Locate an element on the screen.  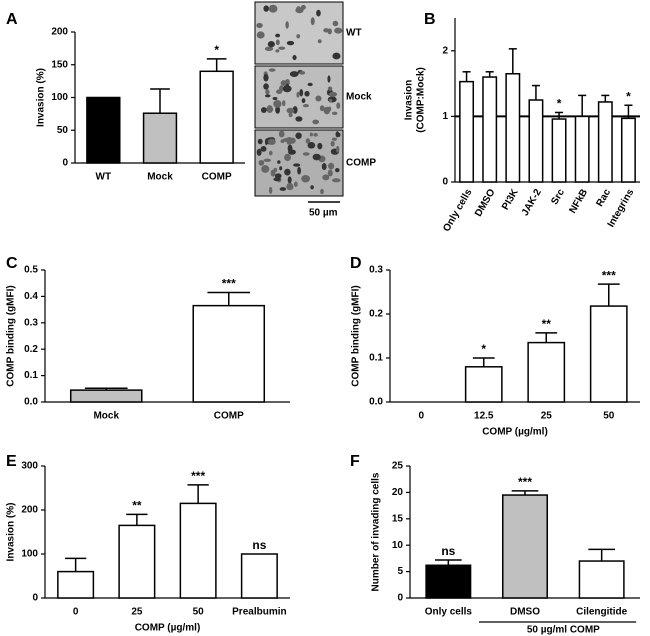
image-label: WT is located at coordinates (354, 33).